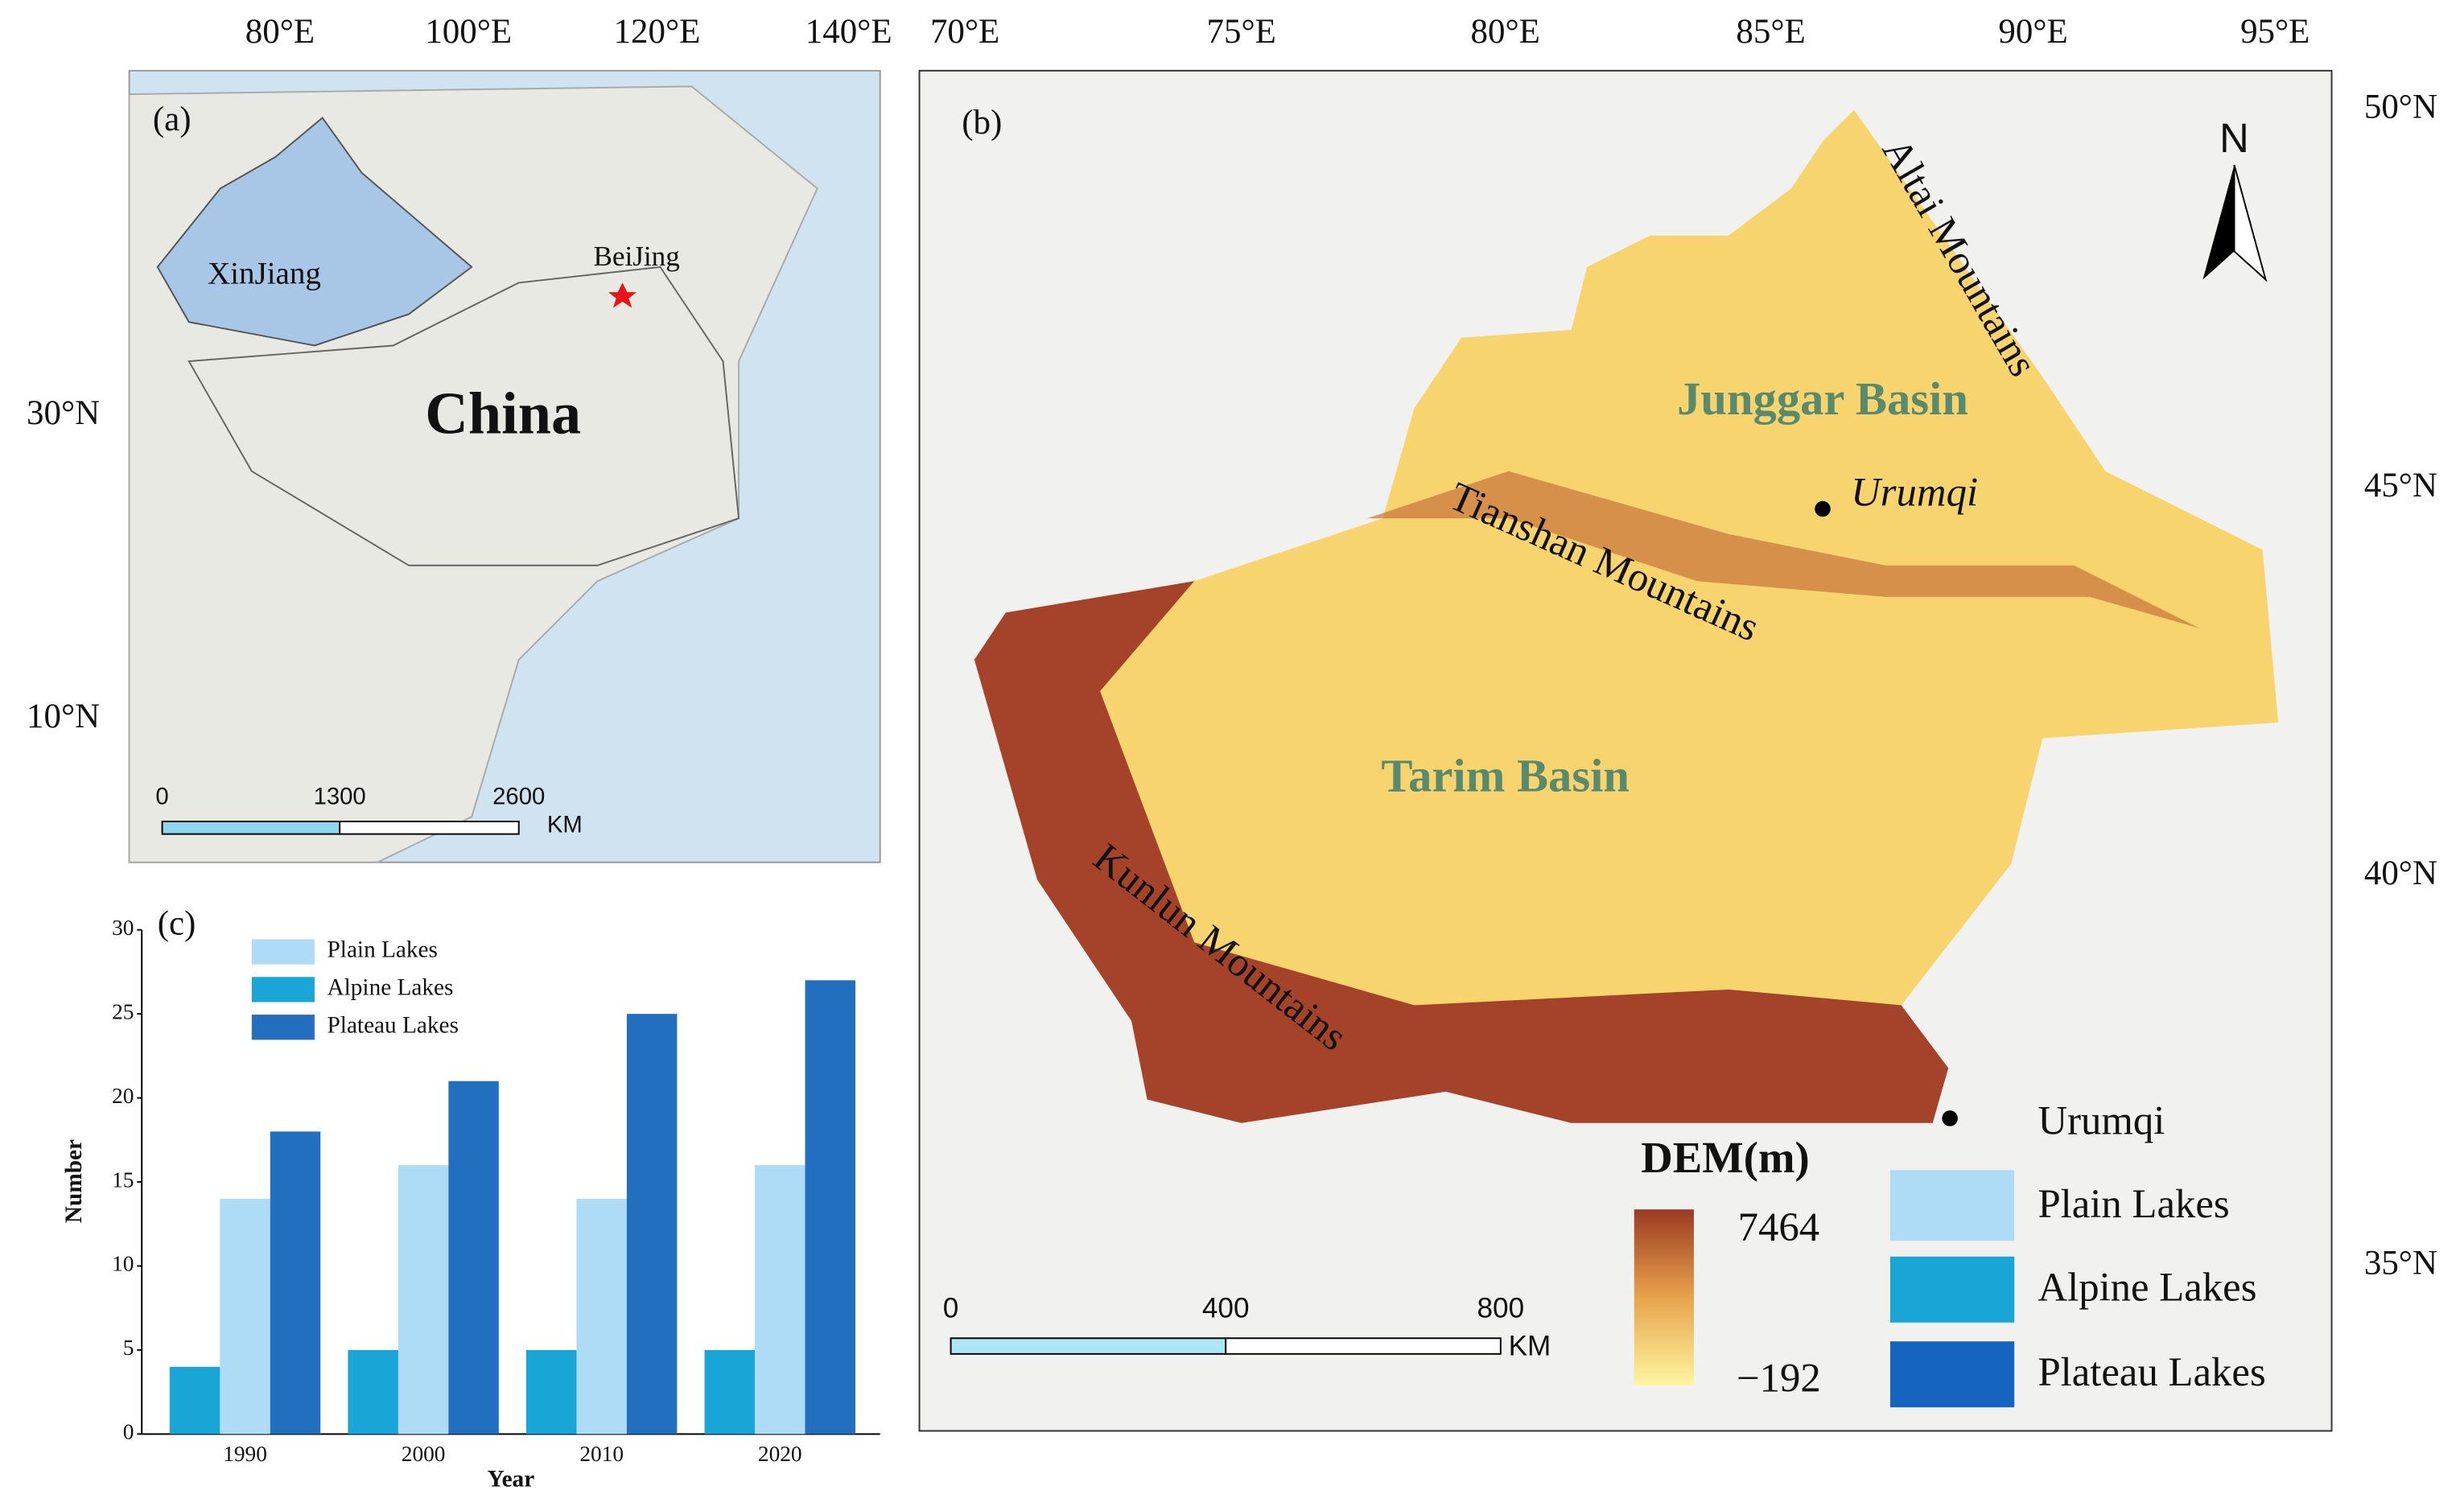 This screenshot has width=2464, height=1511. What do you see at coordinates (128, 1348) in the screenshot?
I see `y-tick-label: 5` at bounding box center [128, 1348].